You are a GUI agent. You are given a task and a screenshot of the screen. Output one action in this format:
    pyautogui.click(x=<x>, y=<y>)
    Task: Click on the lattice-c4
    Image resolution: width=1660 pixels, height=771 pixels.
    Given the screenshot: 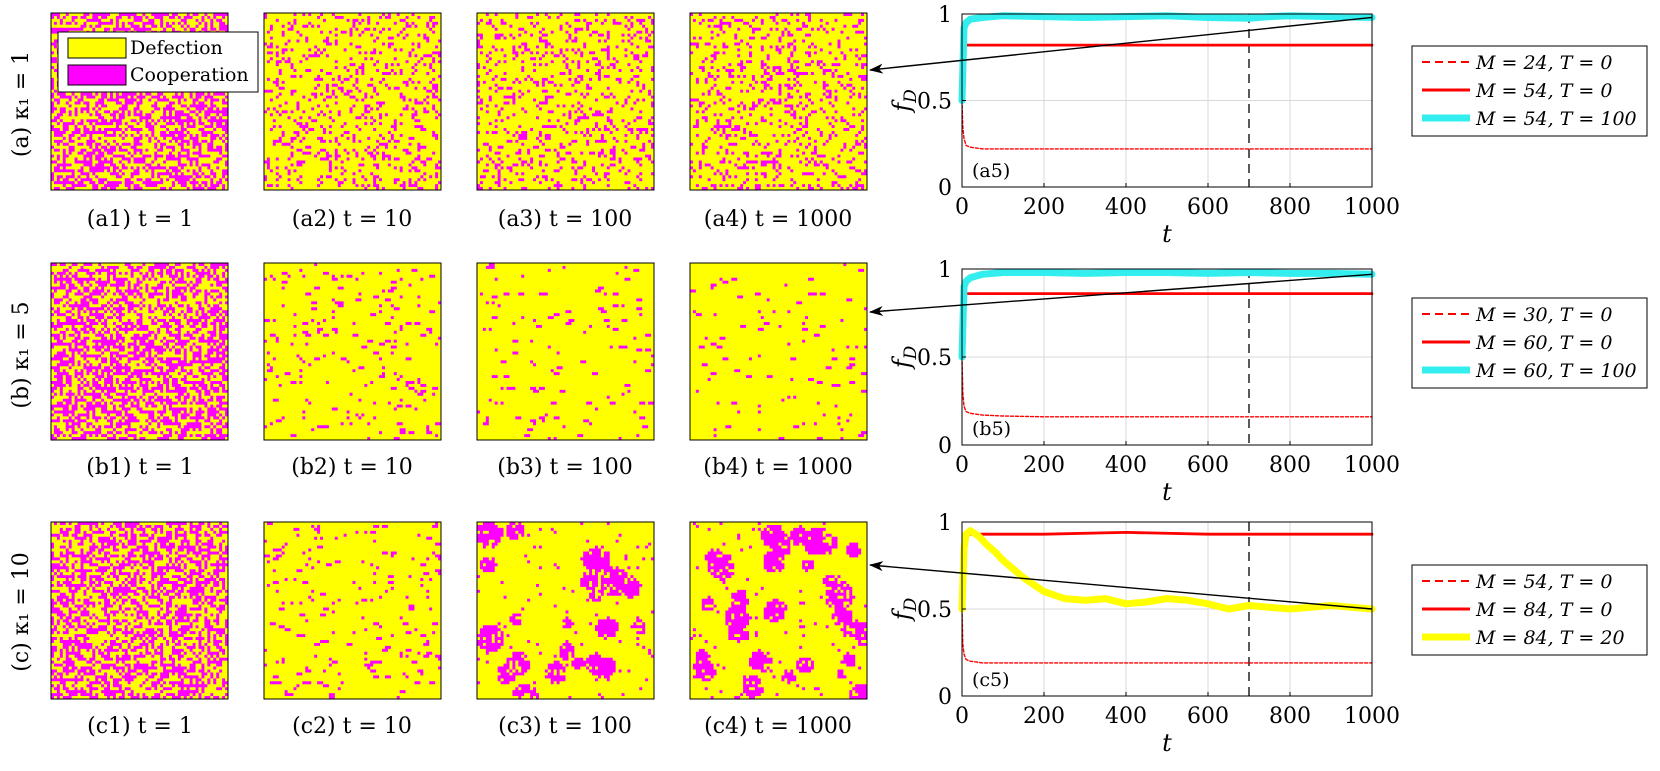 What is the action you would take?
    pyautogui.click(x=778, y=610)
    